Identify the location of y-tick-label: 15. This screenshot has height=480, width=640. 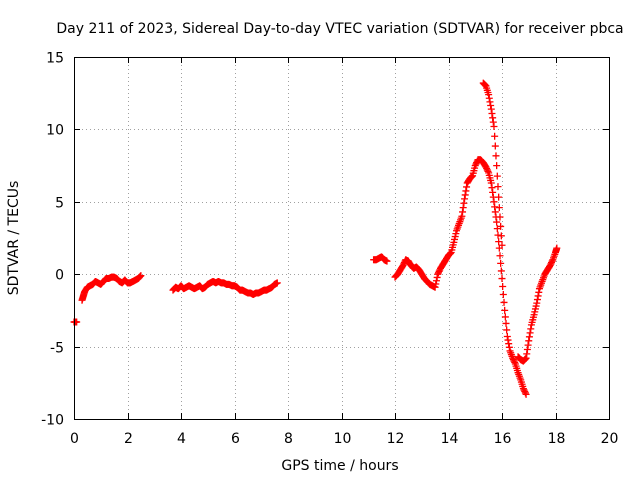
(55, 59).